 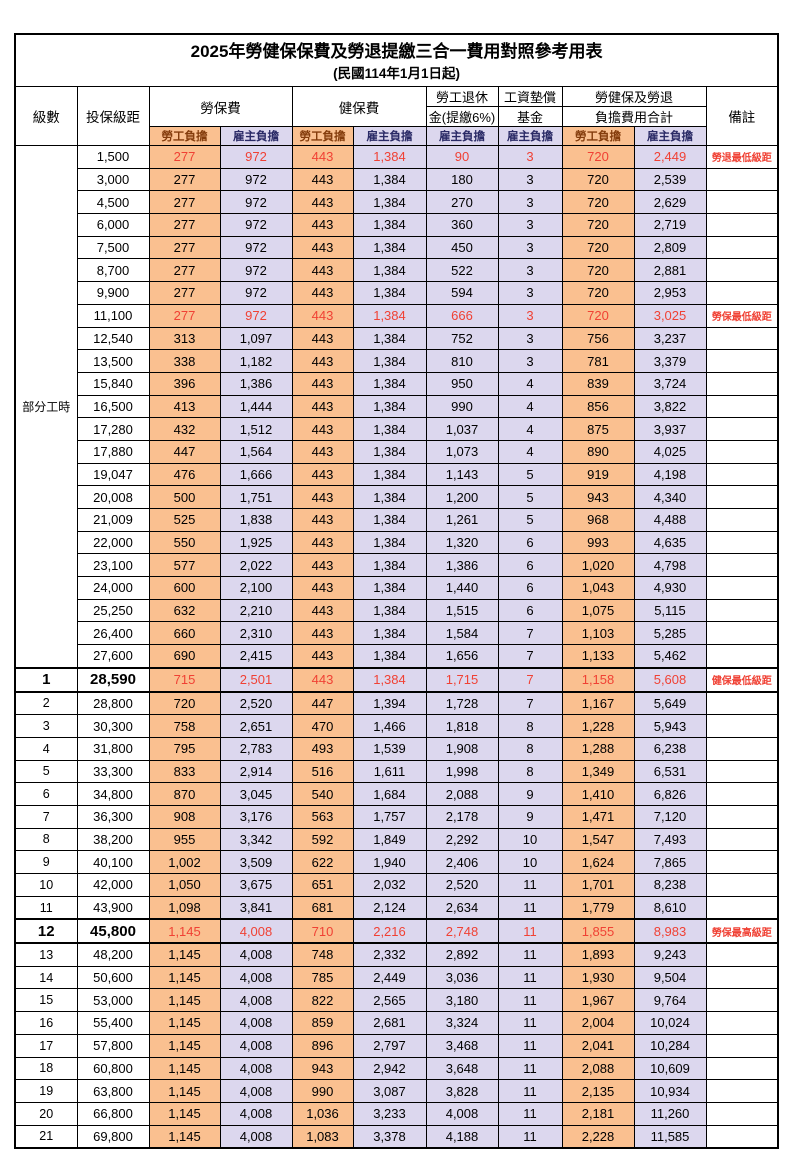 I want to click on labor-employee-cell: 525, so click(x=184, y=520).